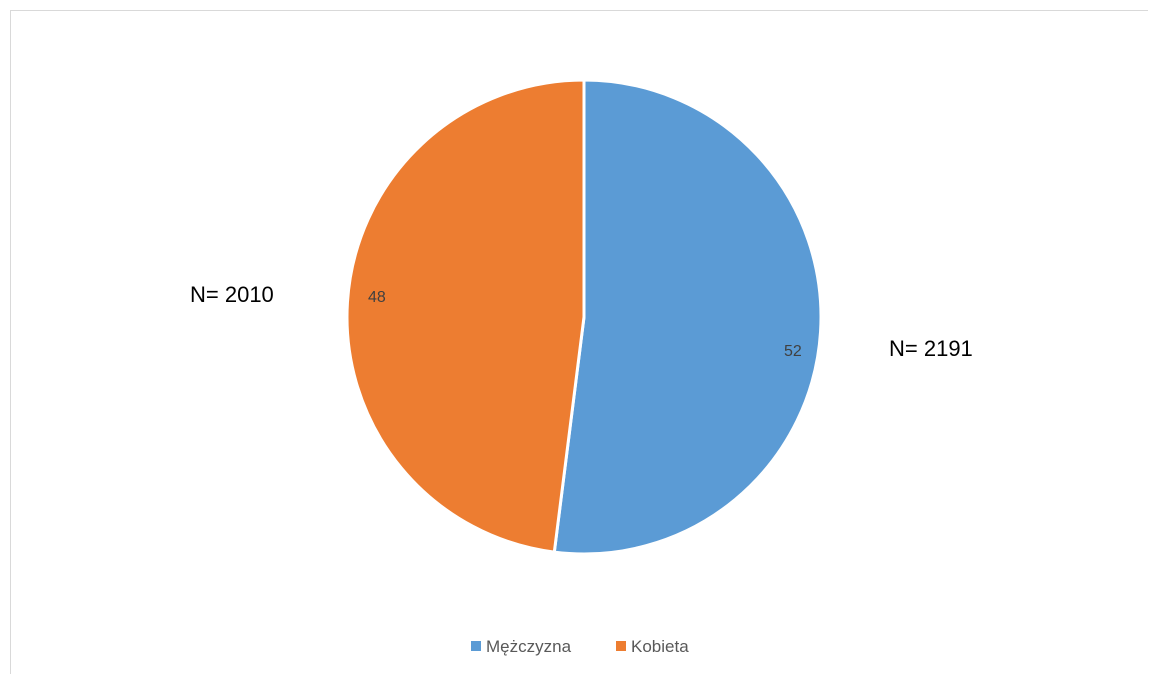 Image resolution: width=1149 pixels, height=675 pixels. Describe the element at coordinates (580, 646) in the screenshot. I see `legend: Mężczyzna Kobieta` at that location.